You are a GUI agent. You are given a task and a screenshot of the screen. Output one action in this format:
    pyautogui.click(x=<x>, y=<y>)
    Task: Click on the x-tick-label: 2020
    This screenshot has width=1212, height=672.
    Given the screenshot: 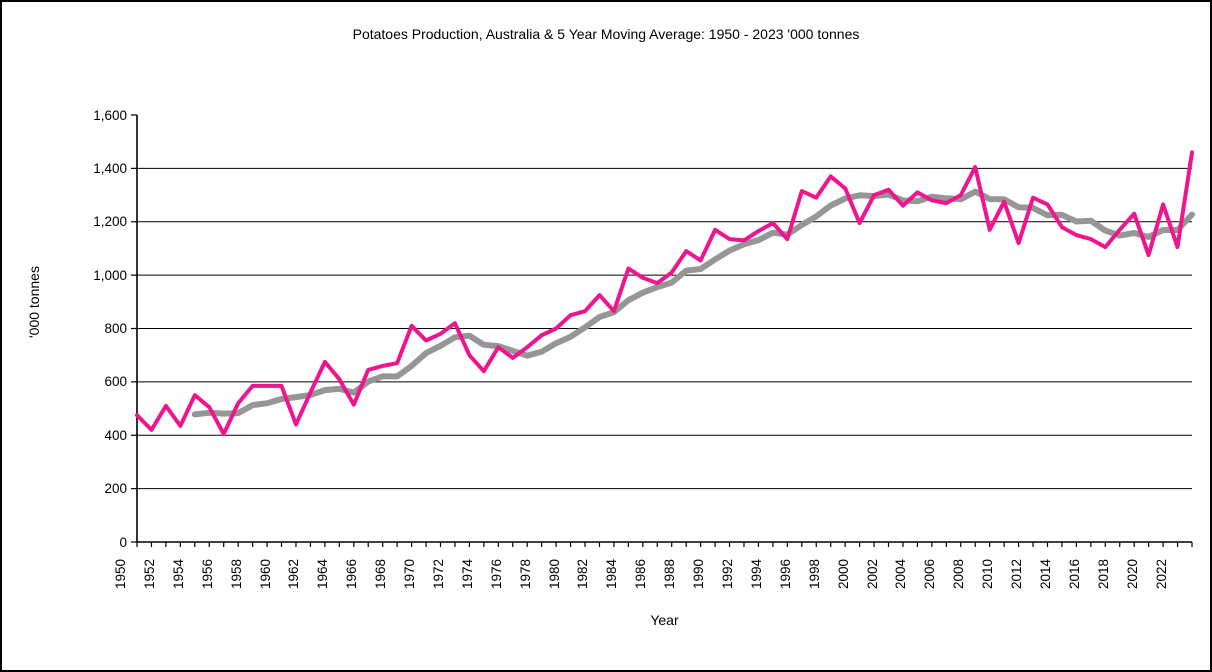 What is the action you would take?
    pyautogui.click(x=1132, y=573)
    